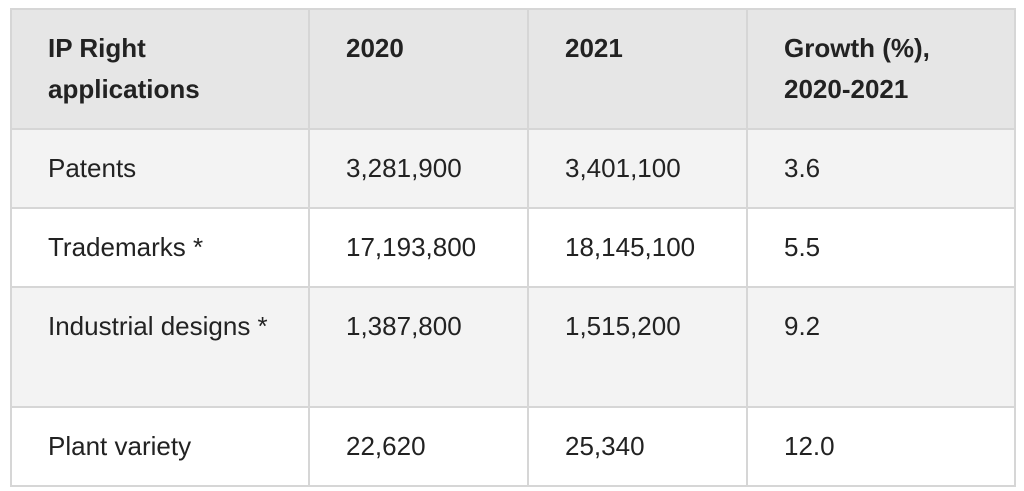 The height and width of the screenshot is (491, 1024). I want to click on row-label: Patents, so click(160, 168).